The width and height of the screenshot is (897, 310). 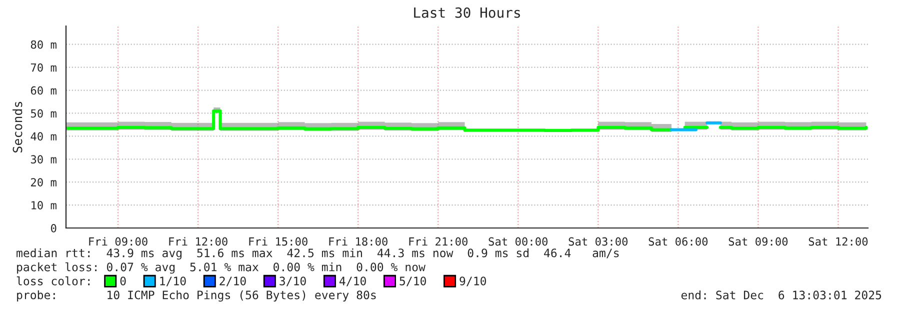 What do you see at coordinates (173, 281) in the screenshot?
I see `legend-label: 1/10` at bounding box center [173, 281].